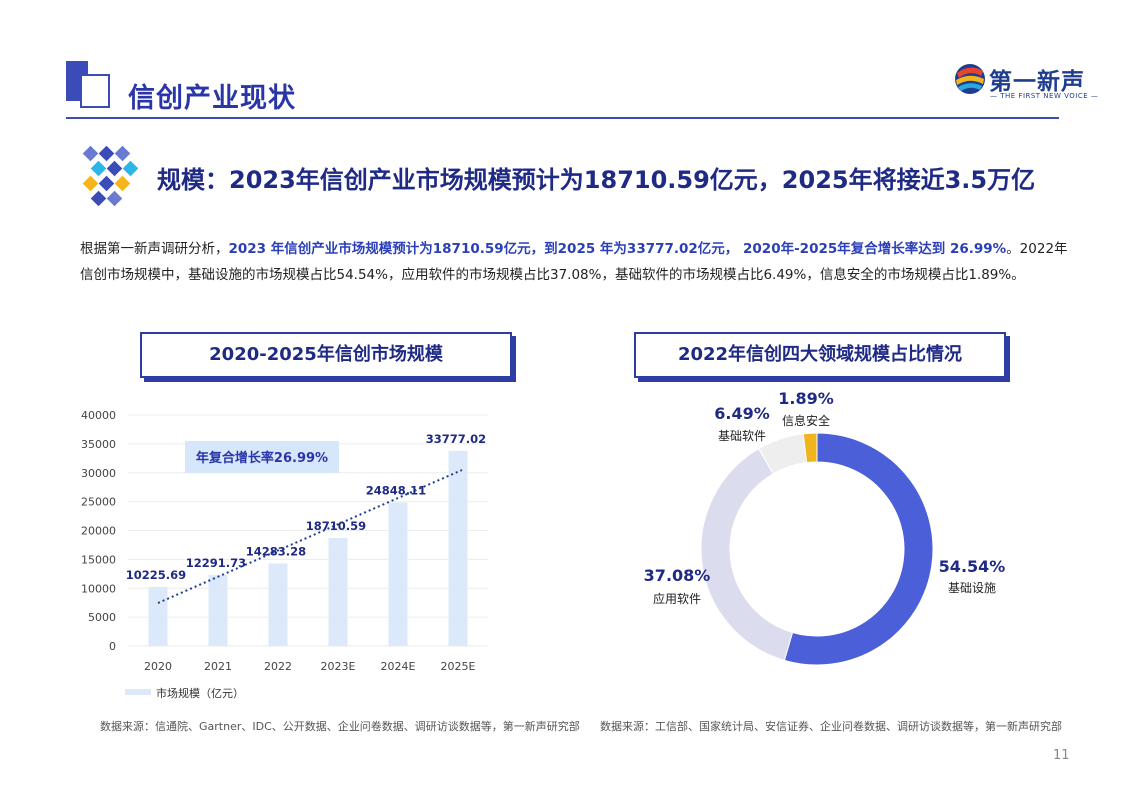  I want to click on x-tick-label: 2020, so click(158, 666).